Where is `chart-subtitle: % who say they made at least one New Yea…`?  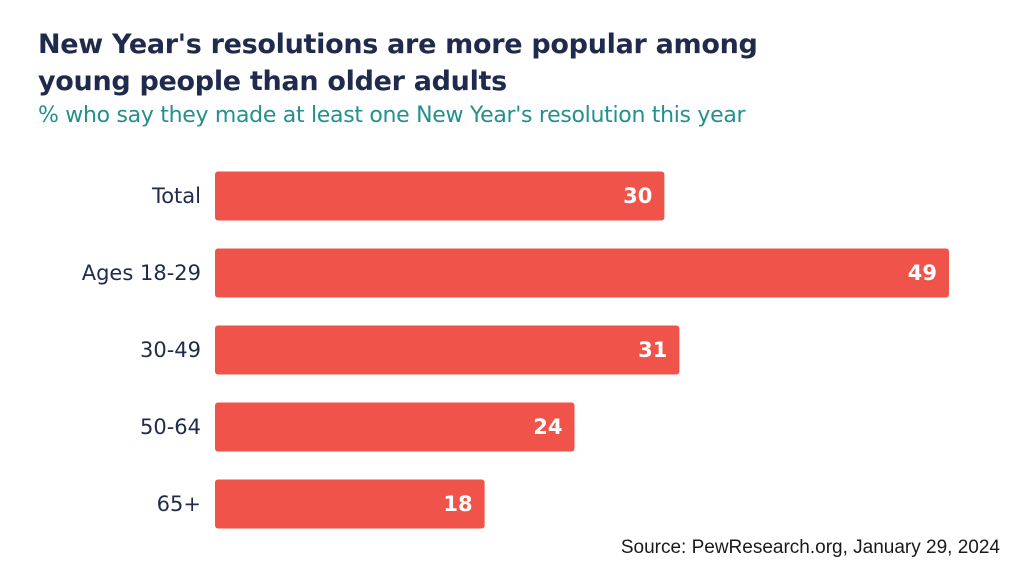 chart-subtitle: % who say they made at least one New Yea… is located at coordinates (392, 115).